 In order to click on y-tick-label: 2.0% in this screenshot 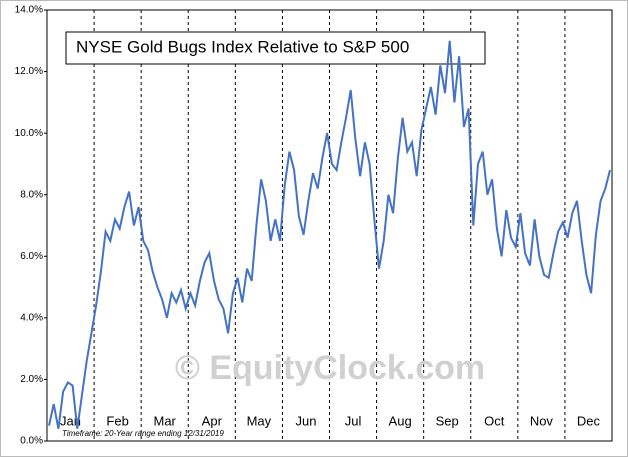, I will do `click(31, 379)`.